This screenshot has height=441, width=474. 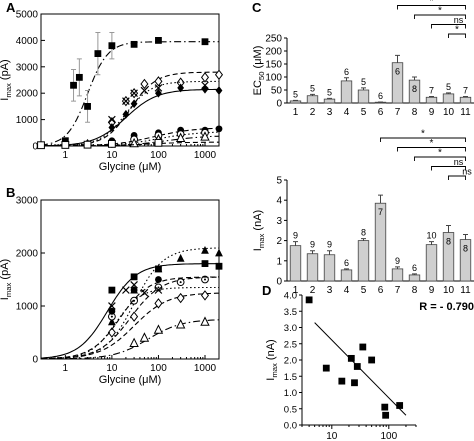 What do you see at coordinates (205, 155) in the screenshot?
I see `x-tick-label: 1000` at bounding box center [205, 155].